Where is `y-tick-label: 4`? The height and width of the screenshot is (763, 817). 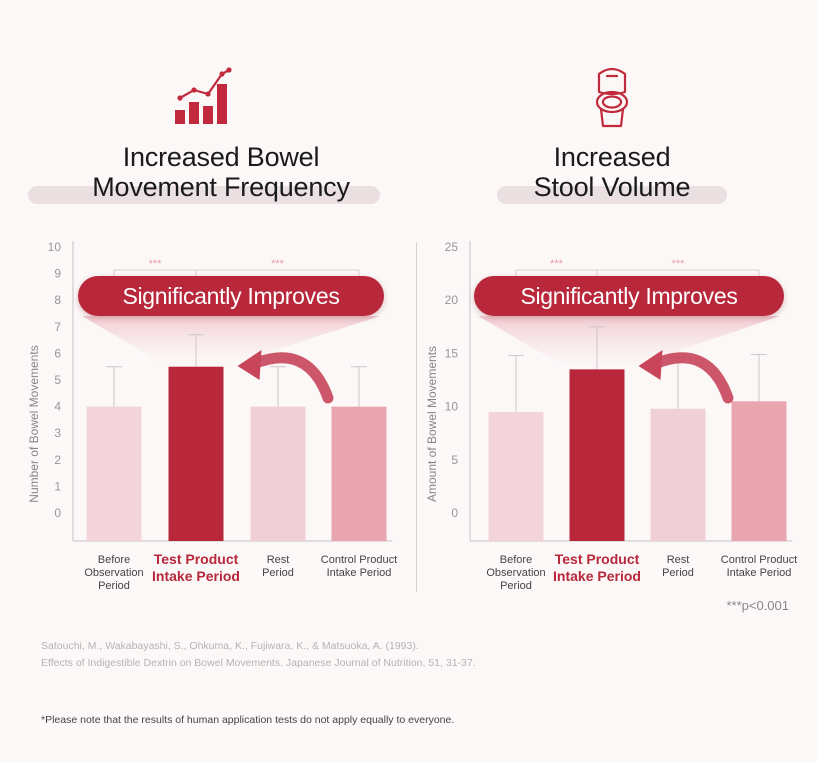
y-tick-label: 4 is located at coordinates (57, 407).